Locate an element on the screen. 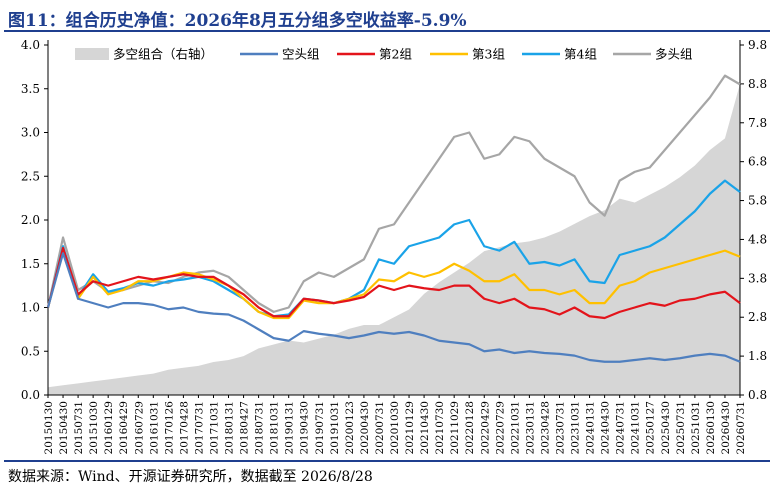 The image size is (774, 492). legend-item: 第3组 is located at coordinates (467, 54).